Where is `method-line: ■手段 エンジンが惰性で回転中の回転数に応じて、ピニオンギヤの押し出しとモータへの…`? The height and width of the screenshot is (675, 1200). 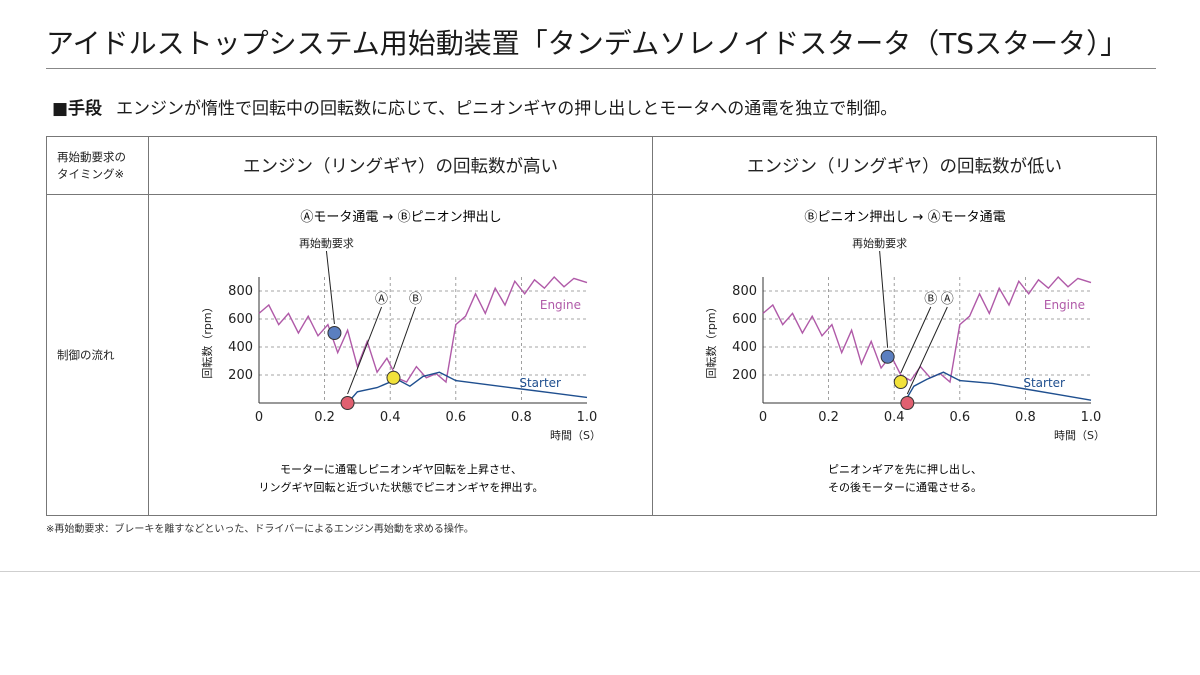 method-line: ■手段 エンジンが惰性で回転中の回転数に応じて、ピニオンギヤの押し出しとモータへの… is located at coordinates (474, 106).